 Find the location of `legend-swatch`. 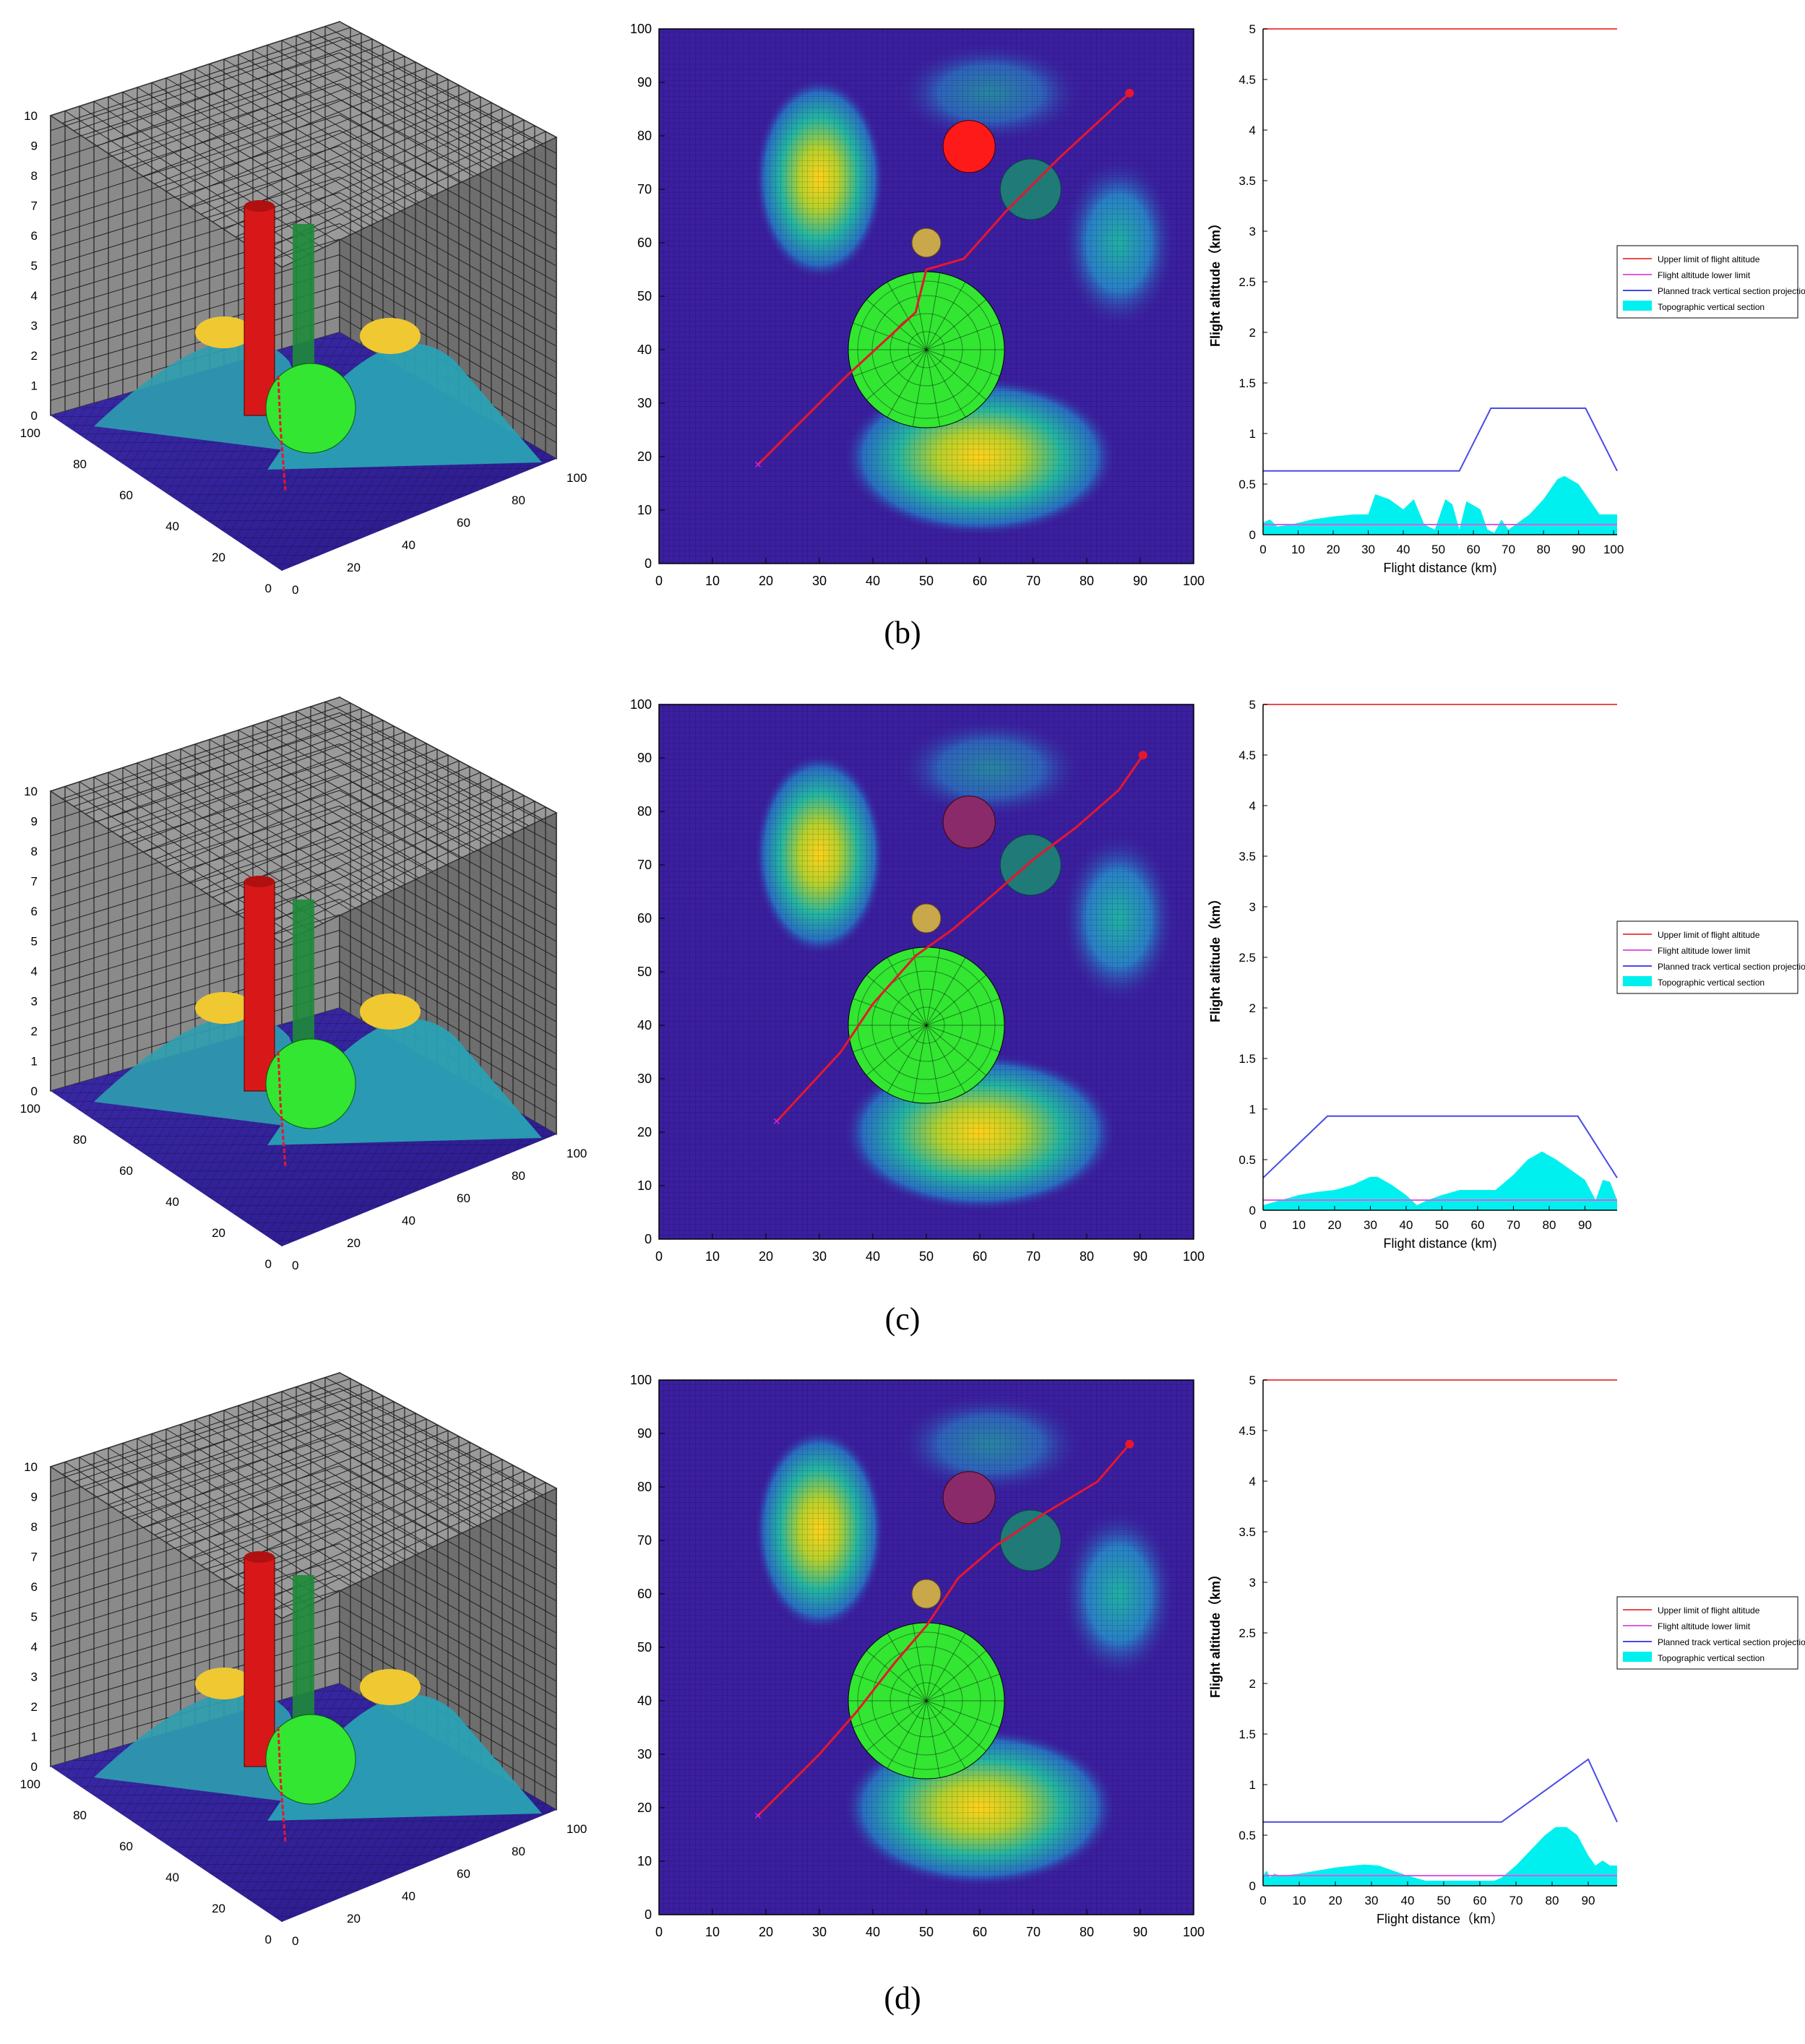

legend-swatch is located at coordinates (1637, 981).